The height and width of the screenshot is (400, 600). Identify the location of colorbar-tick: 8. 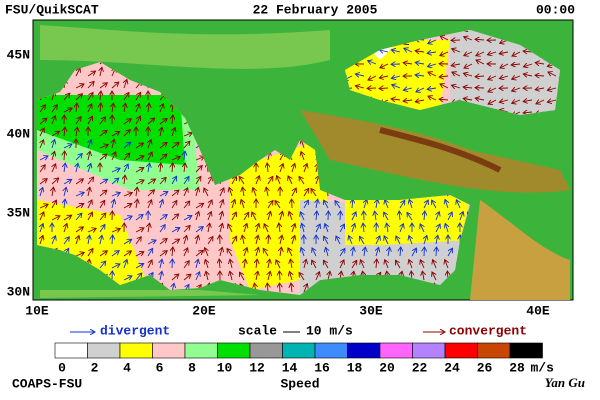
(192, 367).